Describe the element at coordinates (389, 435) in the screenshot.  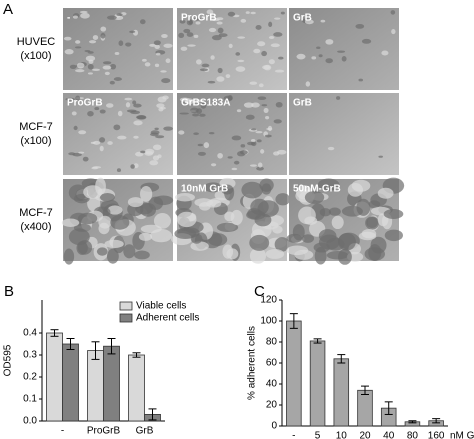
I see `x-tick-label: 40` at that location.